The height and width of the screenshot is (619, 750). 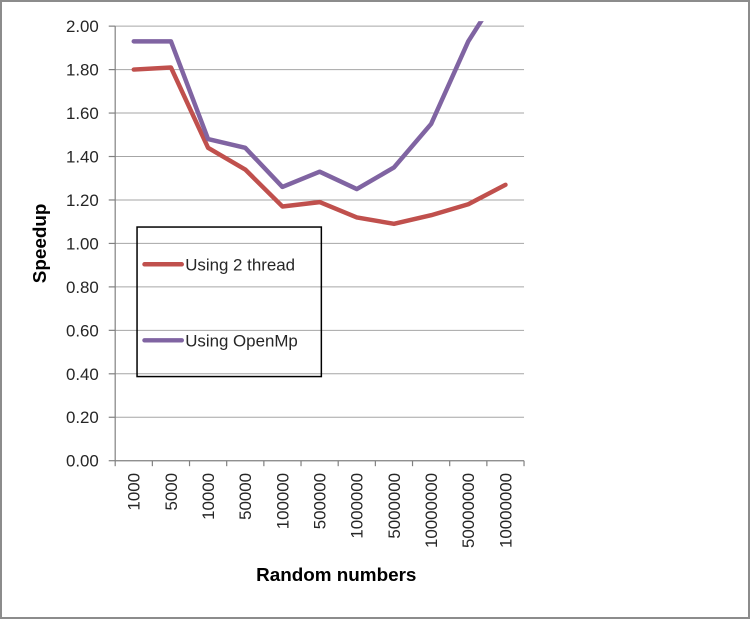 I want to click on x-tick-label: 1000000, so click(x=357, y=506).